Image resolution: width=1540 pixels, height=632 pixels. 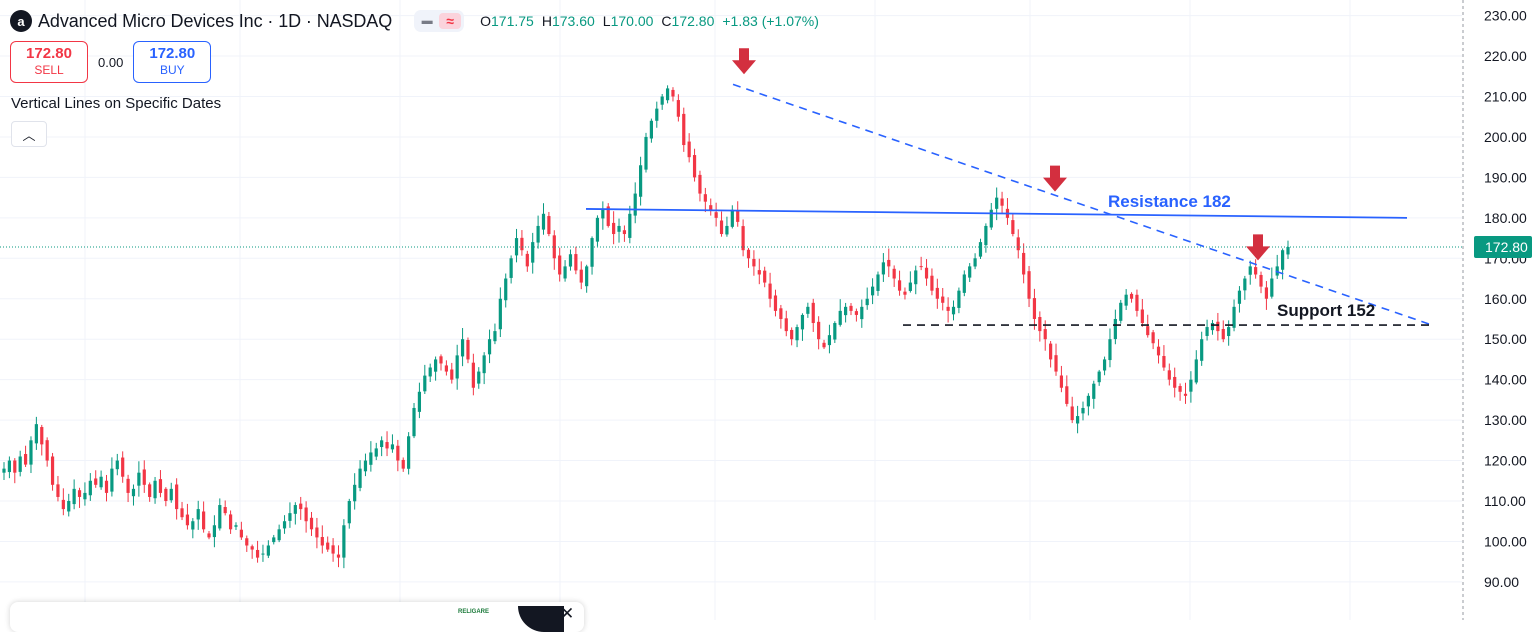 I want to click on y-tick-label: 100.00, so click(x=1505, y=541).